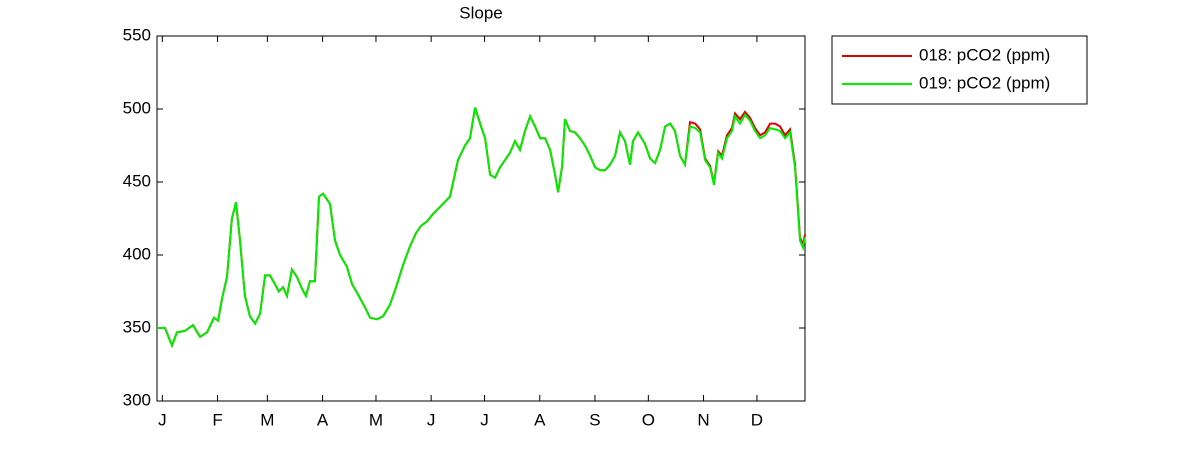 Image resolution: width=1200 pixels, height=450 pixels. What do you see at coordinates (594, 419) in the screenshot?
I see `x-tick-label: S` at bounding box center [594, 419].